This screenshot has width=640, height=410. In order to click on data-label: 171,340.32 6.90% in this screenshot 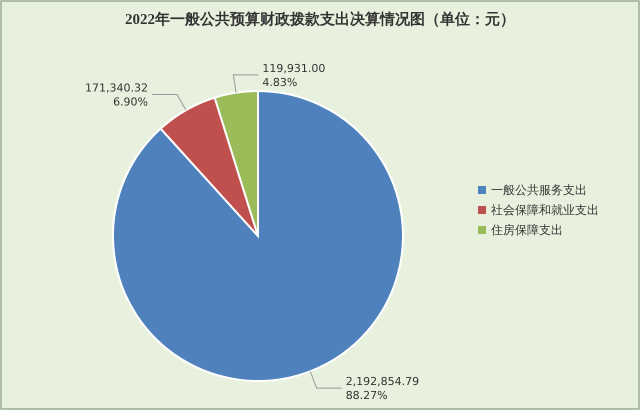, I will do `click(116, 95)`.